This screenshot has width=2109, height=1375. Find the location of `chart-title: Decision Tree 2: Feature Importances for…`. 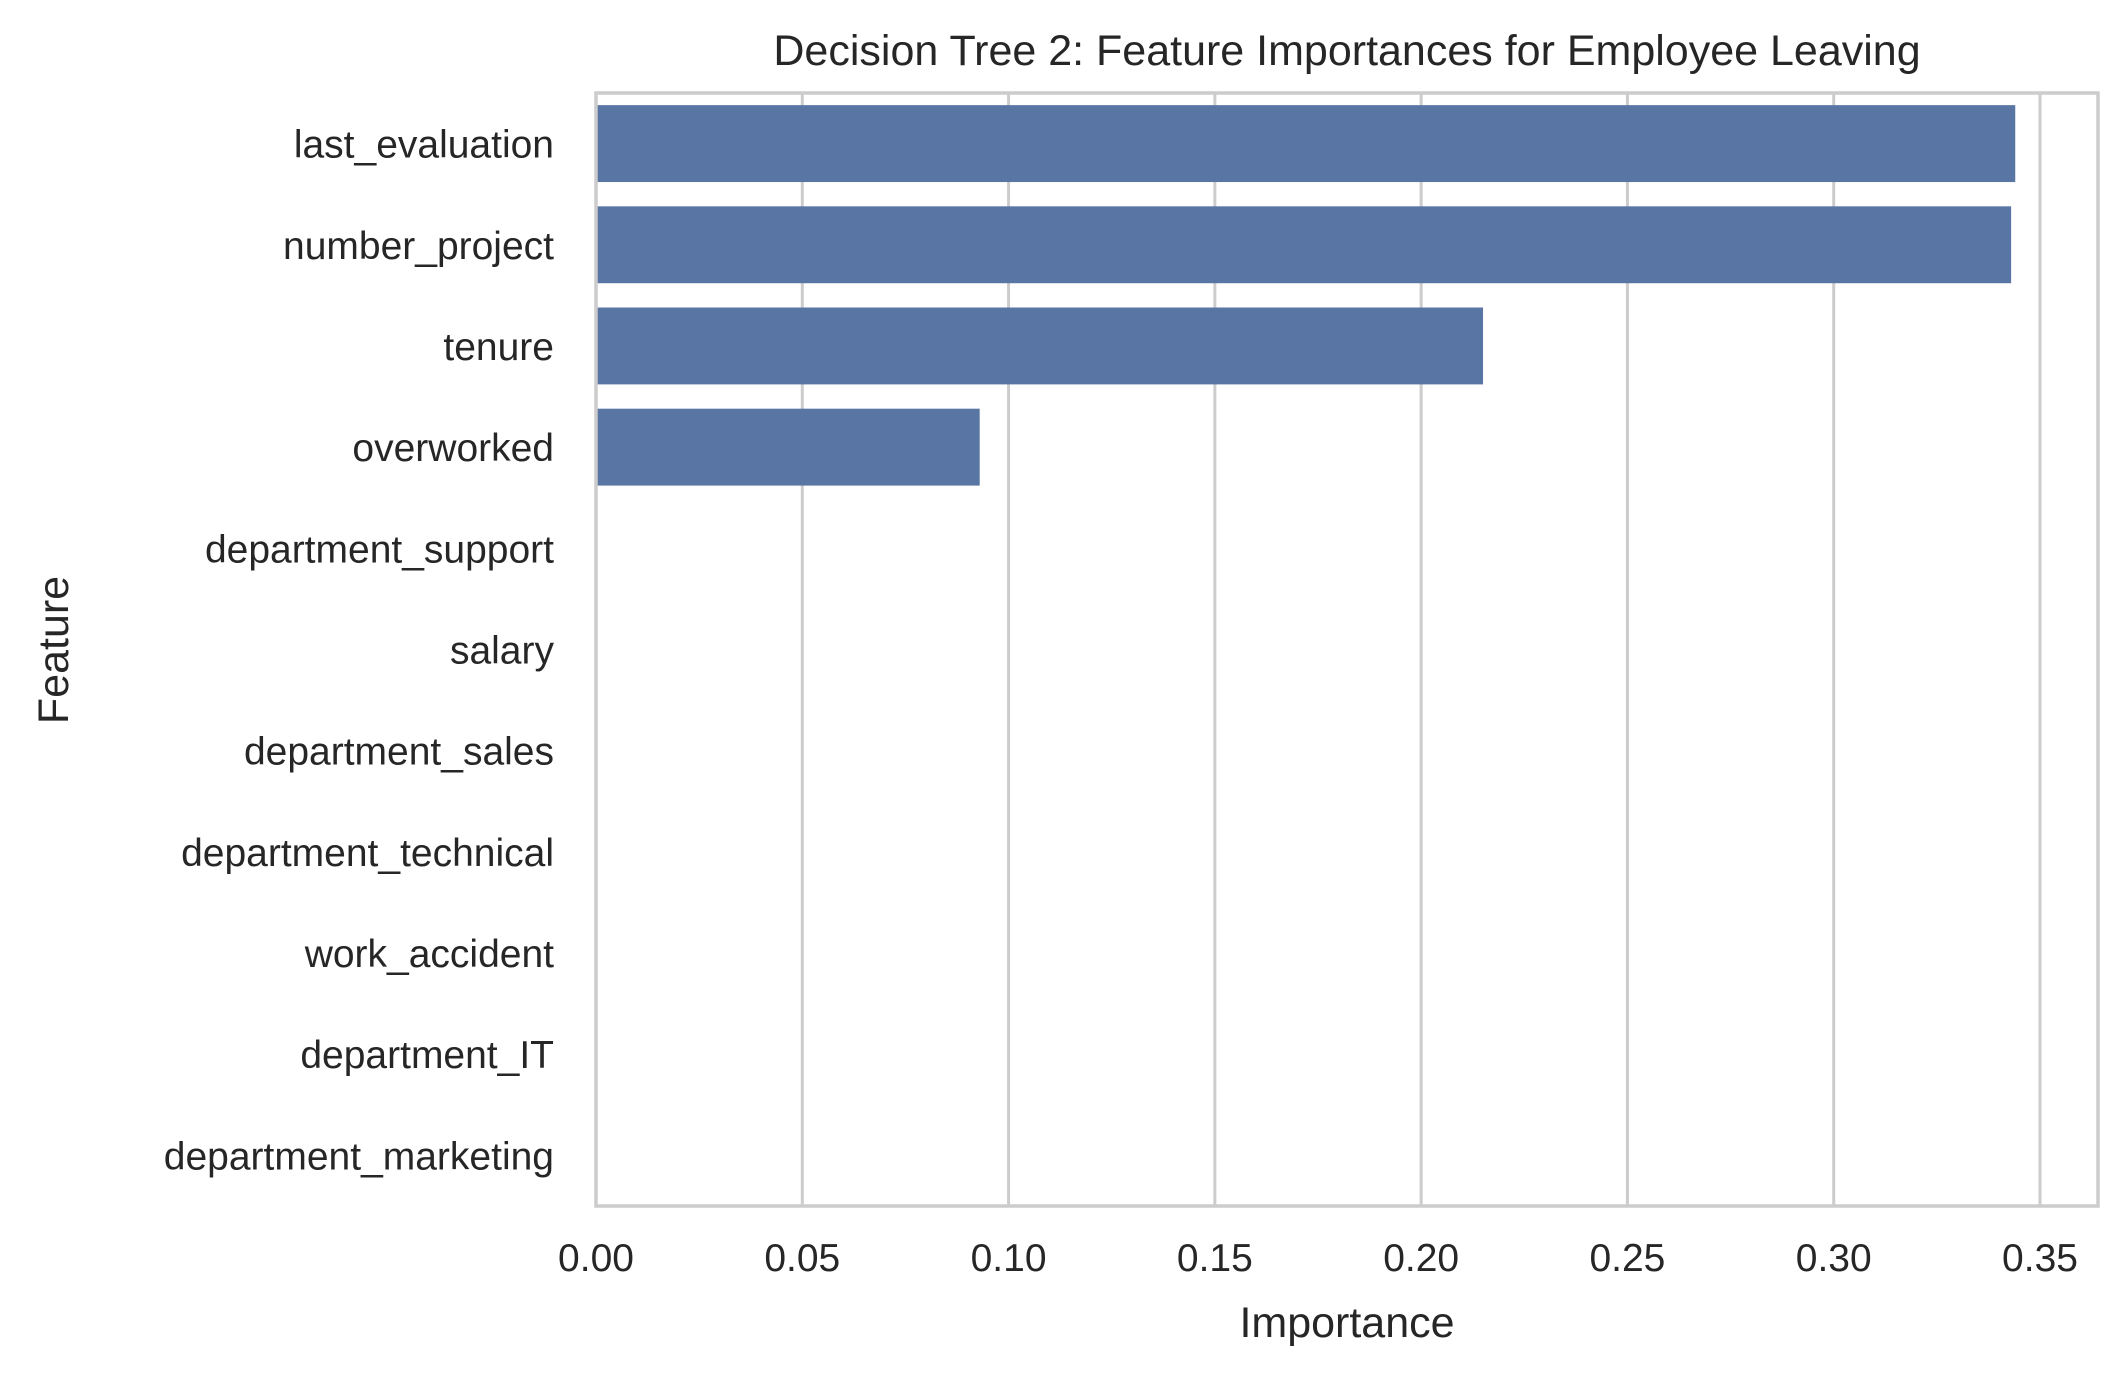

chart-title: Decision Tree 2: Feature Importances for… is located at coordinates (1346, 51).